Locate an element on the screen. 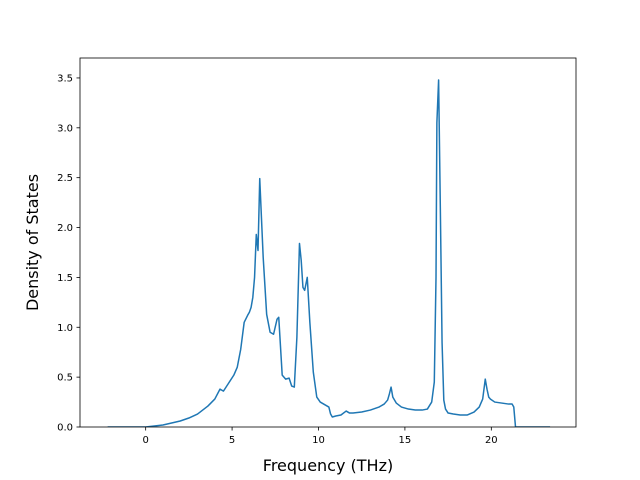 The image size is (640, 480). y-tick-label: 1.0 is located at coordinates (65, 328).